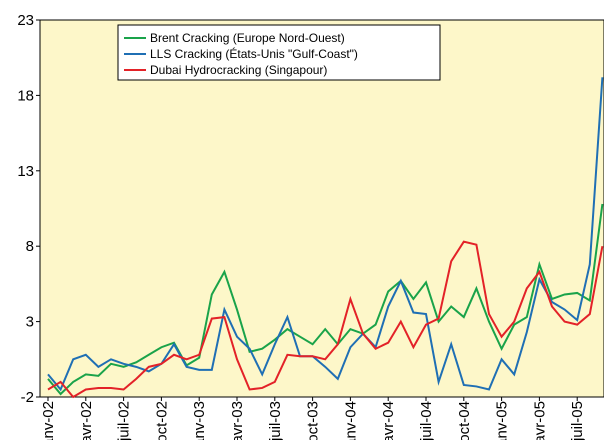 The image size is (604, 440). What do you see at coordinates (577, 420) in the screenshot?
I see `x-tick-label: juil-05` at bounding box center [577, 420].